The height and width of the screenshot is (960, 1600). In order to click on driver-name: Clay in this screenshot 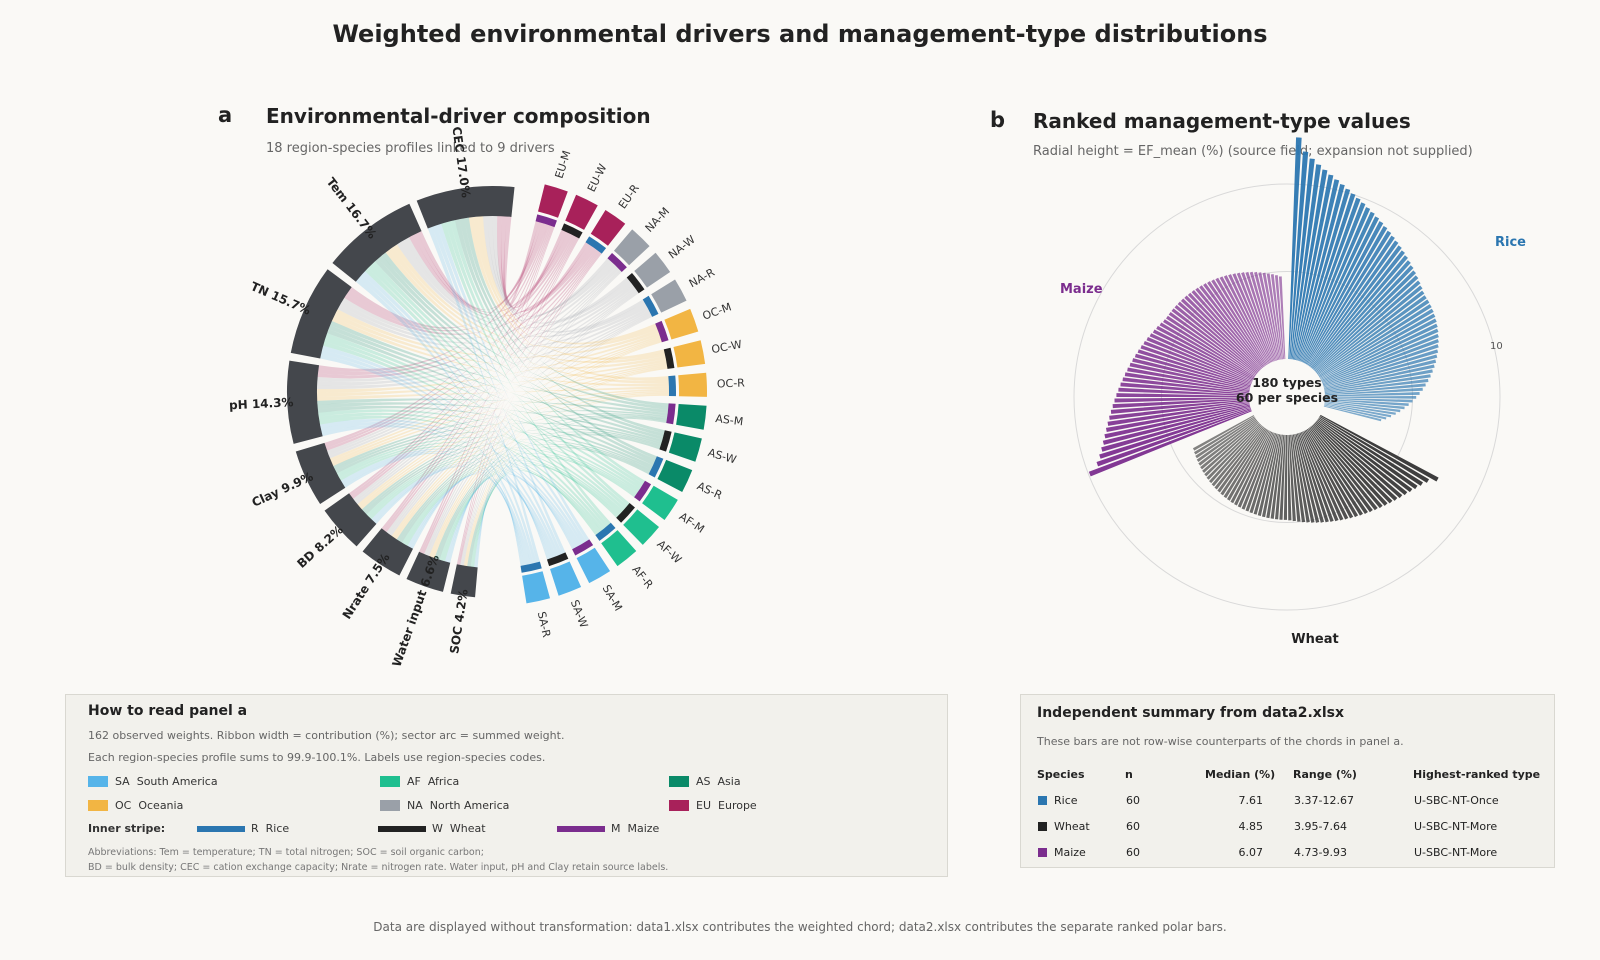, I will do `click(267, 496)`.